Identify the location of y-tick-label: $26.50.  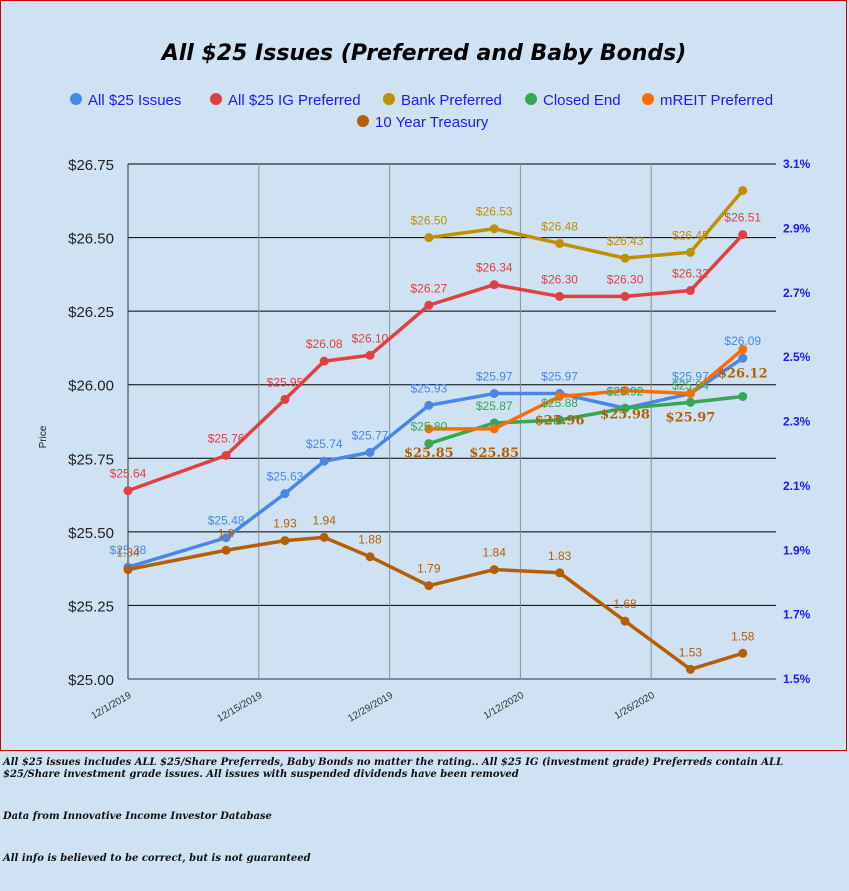
(91, 239).